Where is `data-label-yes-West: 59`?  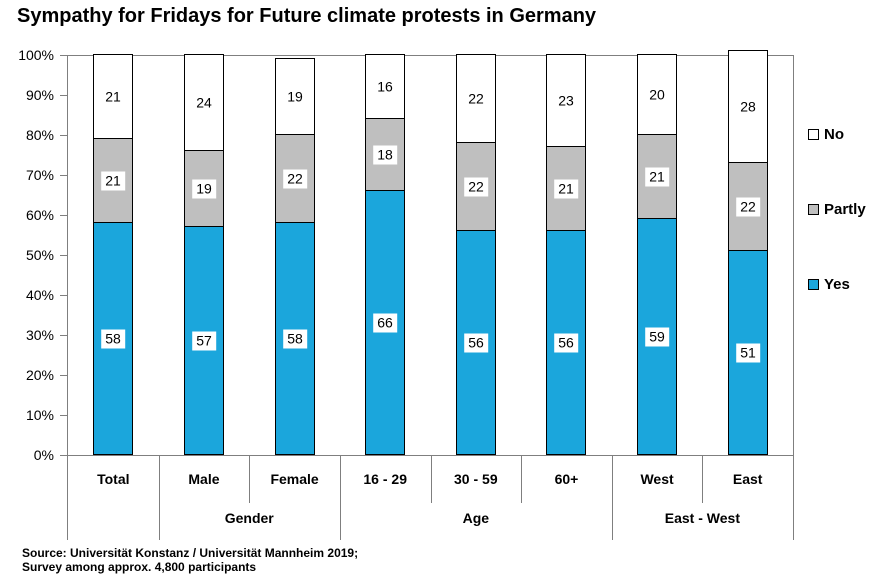
data-label-yes-West: 59 is located at coordinates (657, 336).